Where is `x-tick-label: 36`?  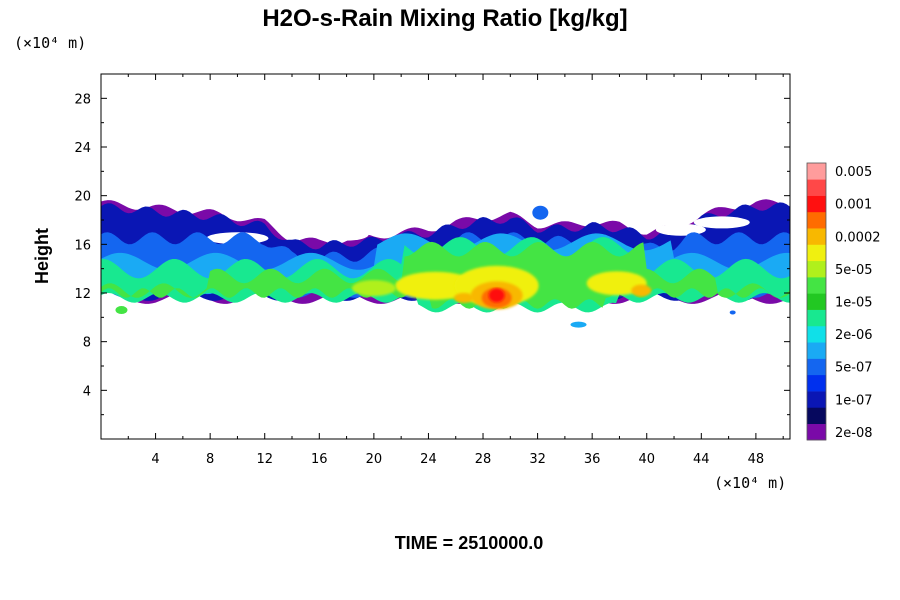 x-tick-label: 36 is located at coordinates (592, 459).